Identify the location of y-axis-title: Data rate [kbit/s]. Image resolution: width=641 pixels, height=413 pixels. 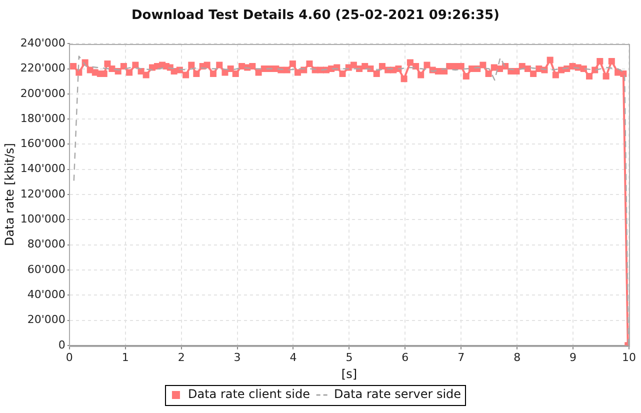
(9, 194).